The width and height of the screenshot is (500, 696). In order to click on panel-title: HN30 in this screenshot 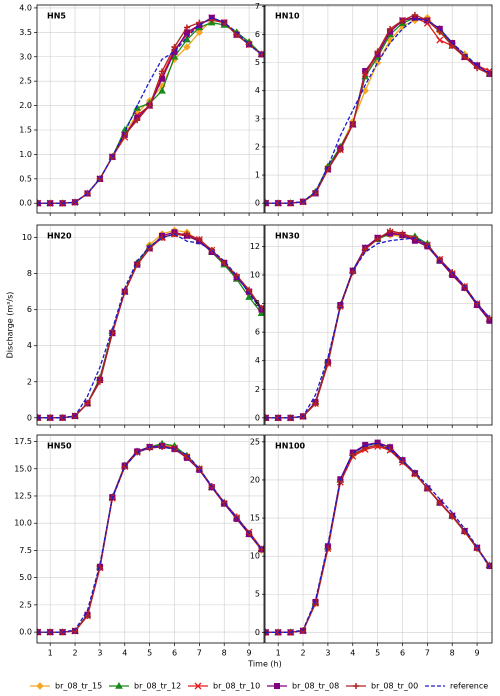, I will do `click(287, 236)`.